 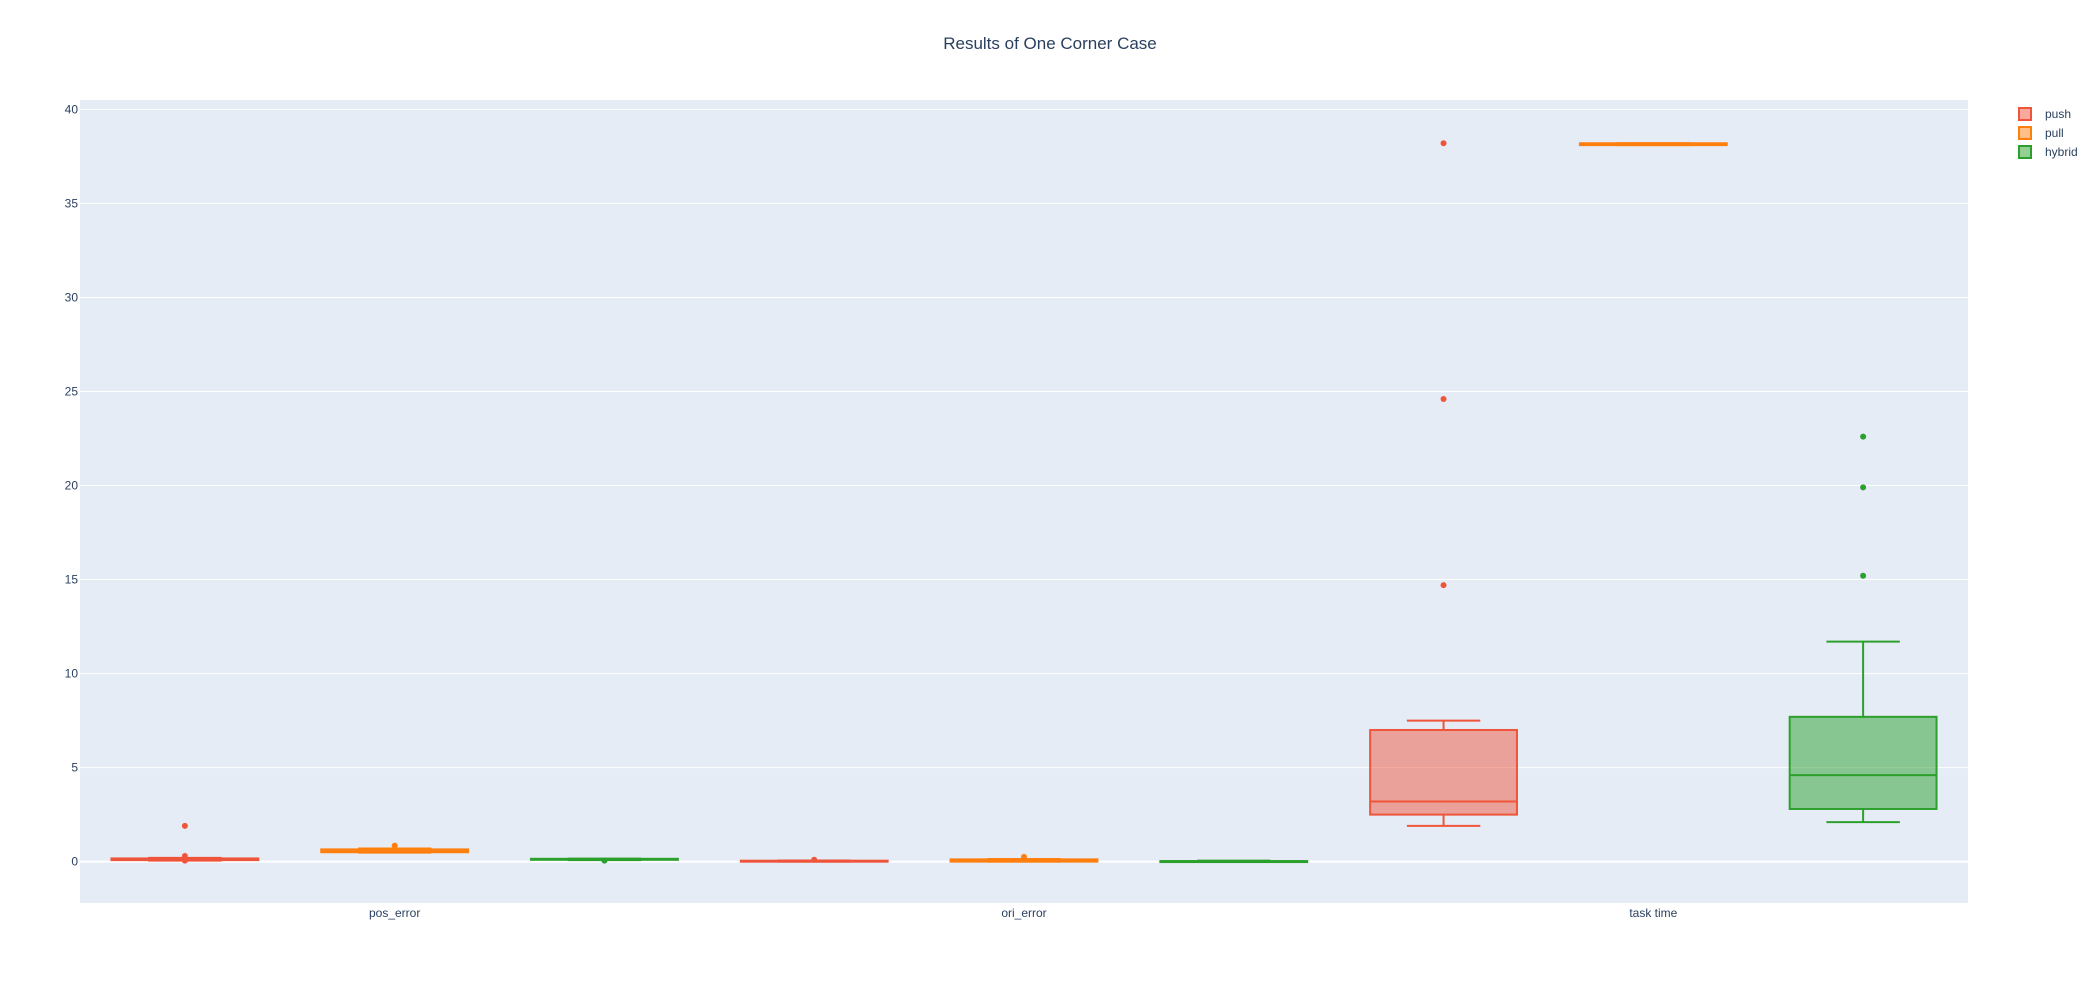 I want to click on x-tick-label: ori_error, so click(x=1023, y=913).